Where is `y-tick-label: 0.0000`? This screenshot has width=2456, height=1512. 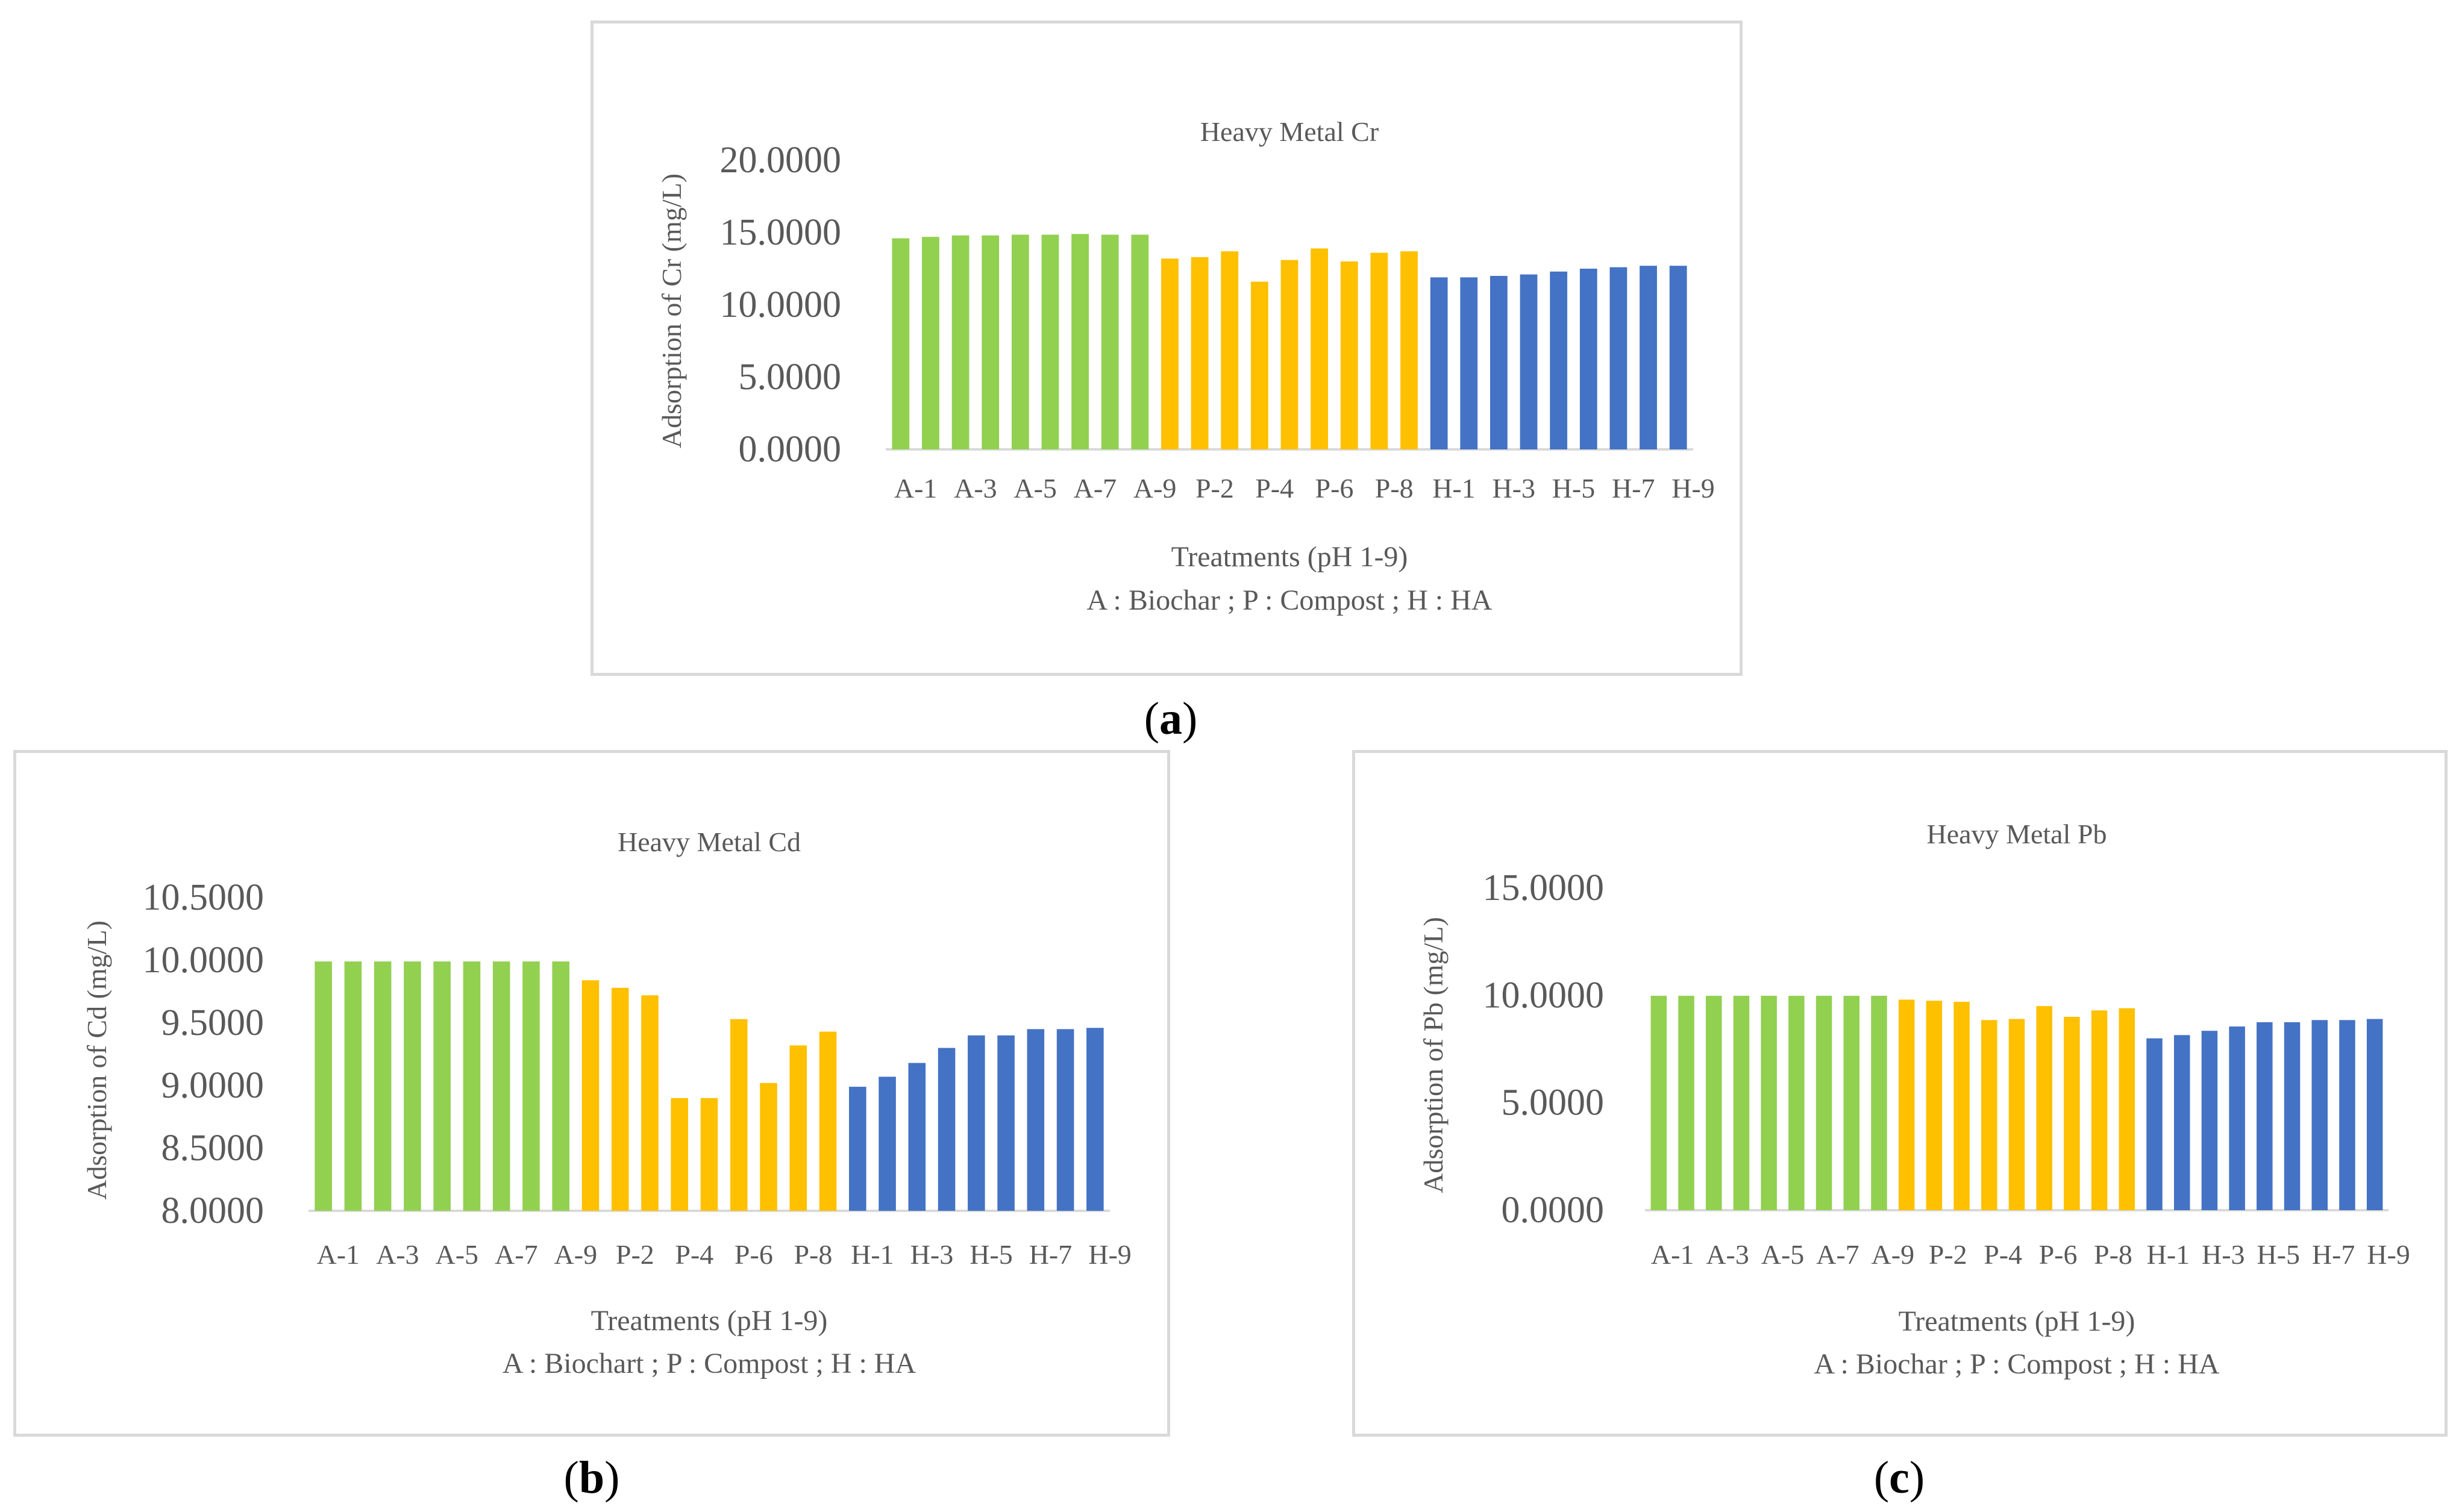
y-tick-label: 0.0000 is located at coordinates (790, 450).